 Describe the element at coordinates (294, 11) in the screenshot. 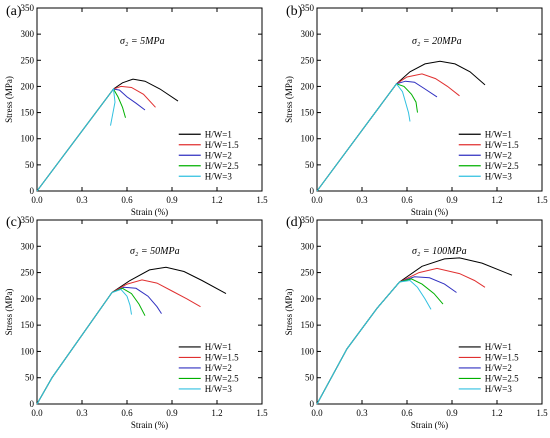

I see `panel-label: (b)` at that location.